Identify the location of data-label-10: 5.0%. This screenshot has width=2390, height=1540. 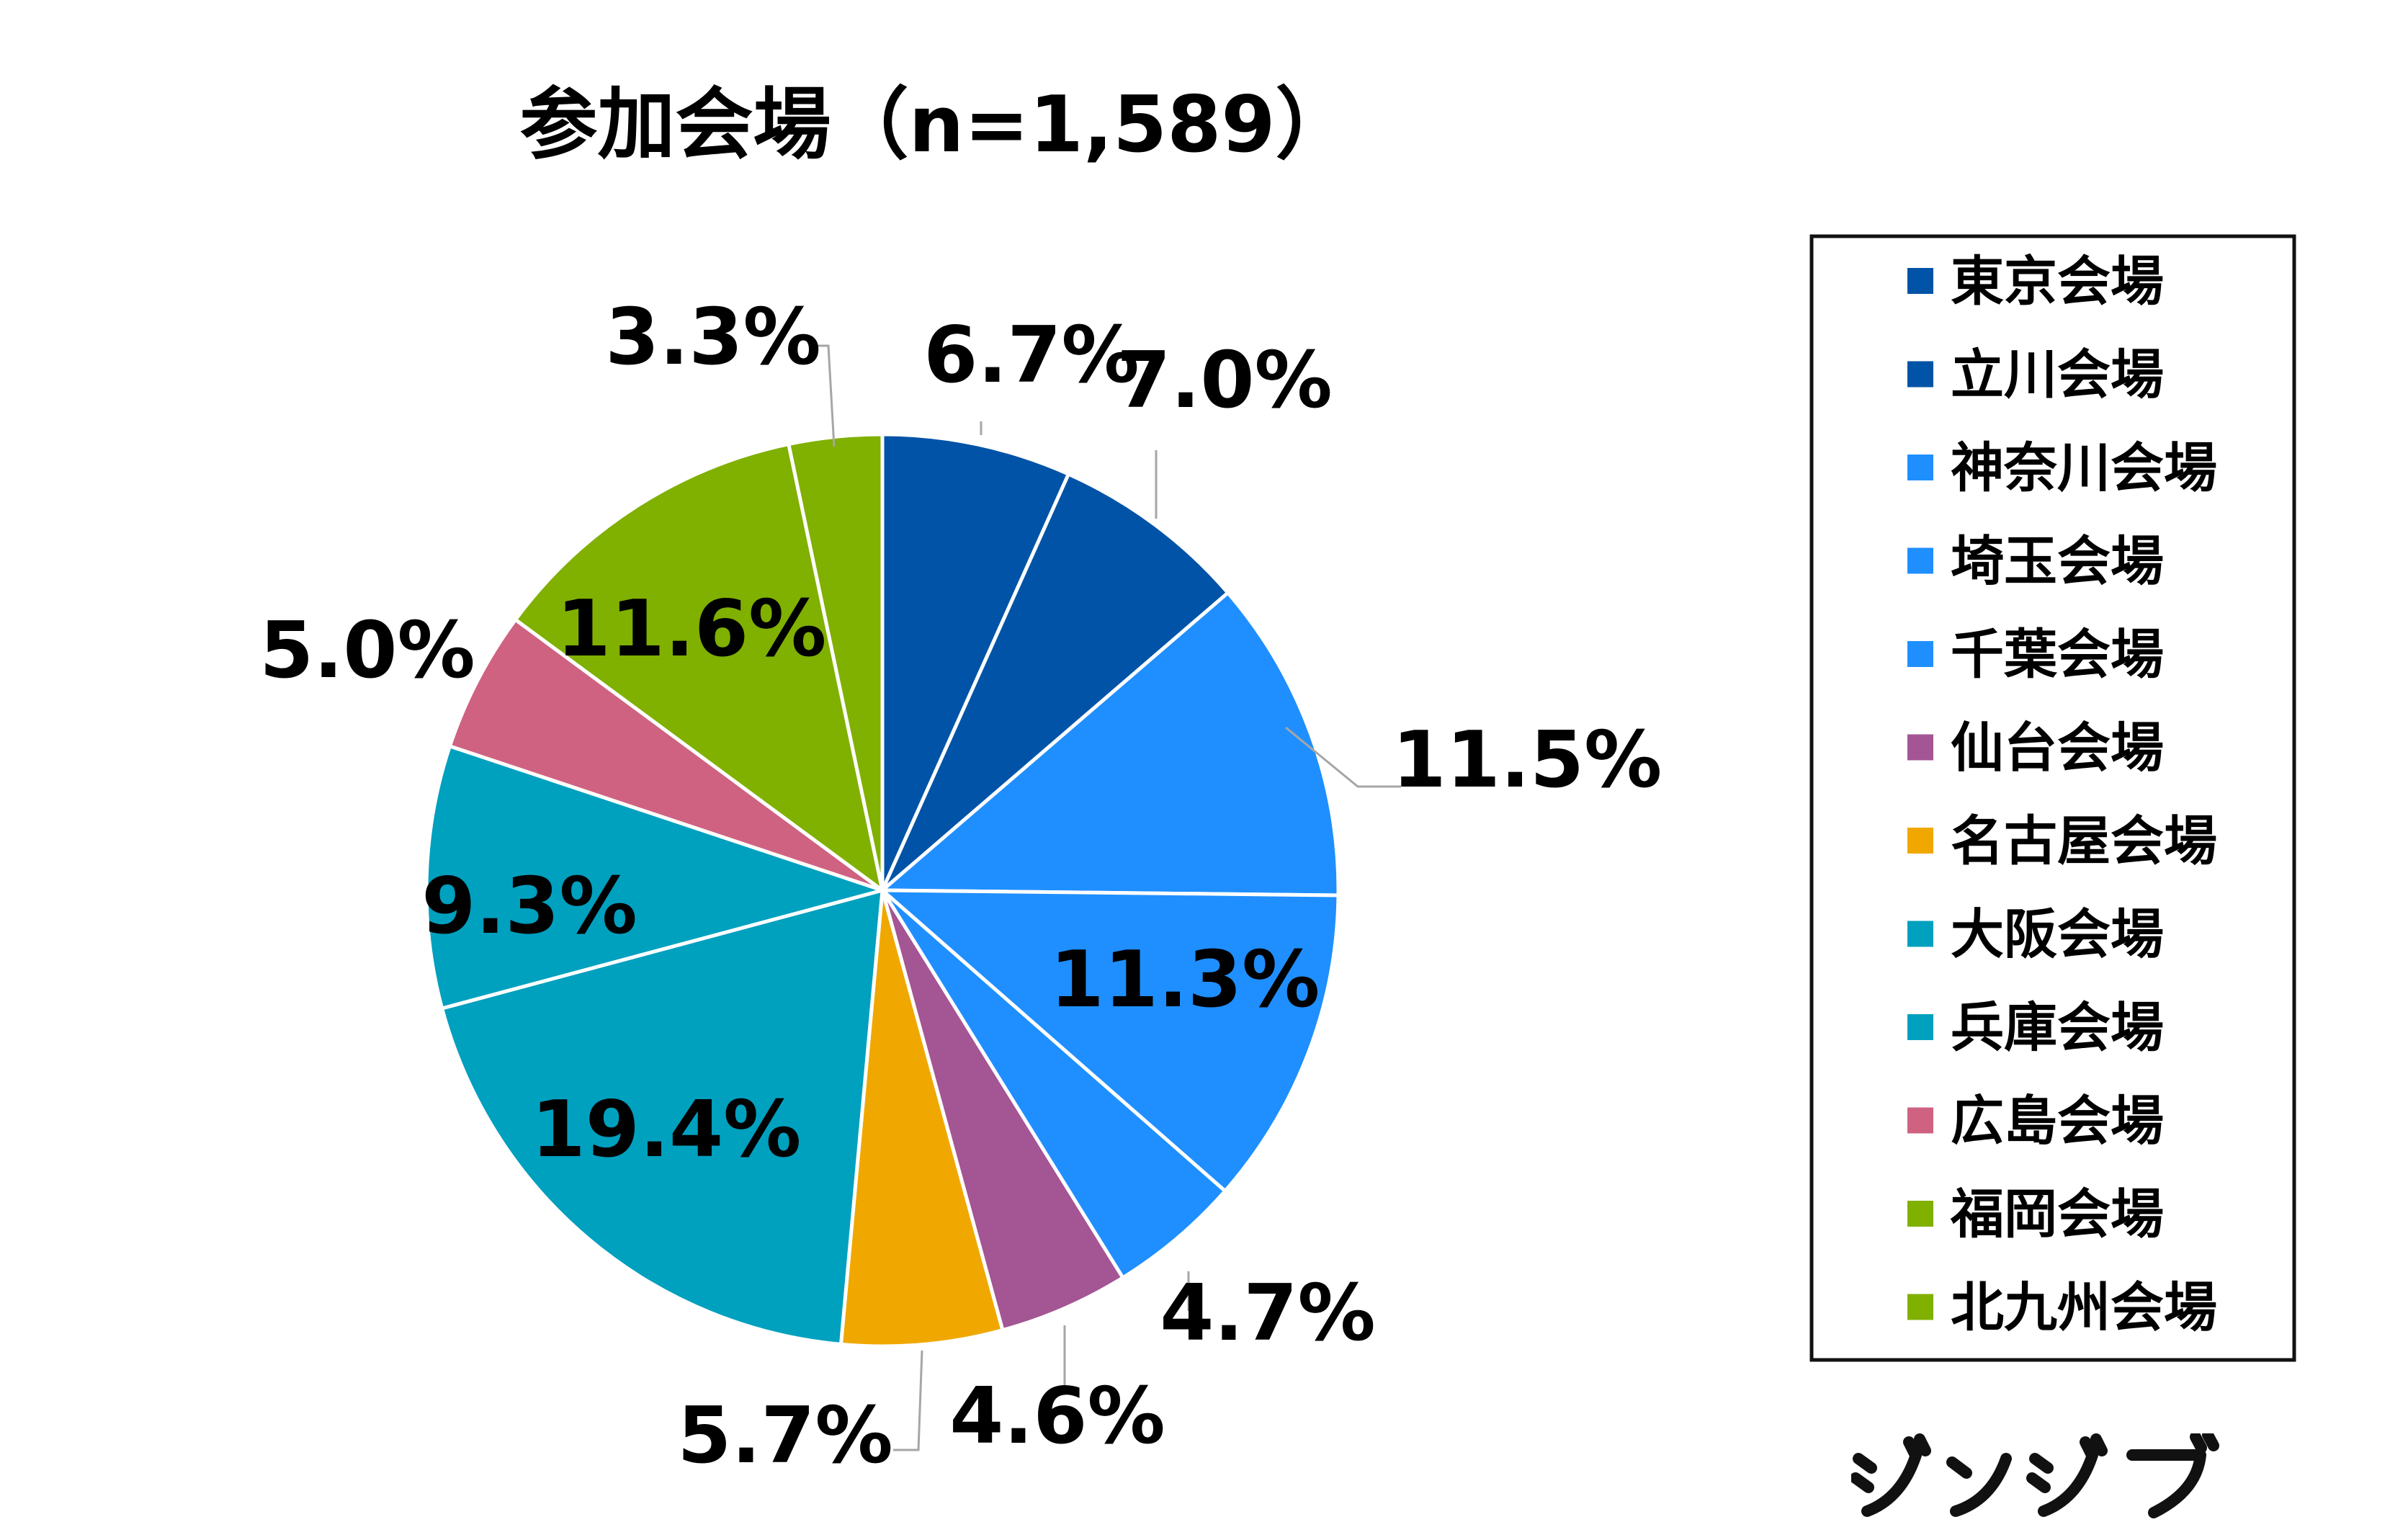
(367, 651).